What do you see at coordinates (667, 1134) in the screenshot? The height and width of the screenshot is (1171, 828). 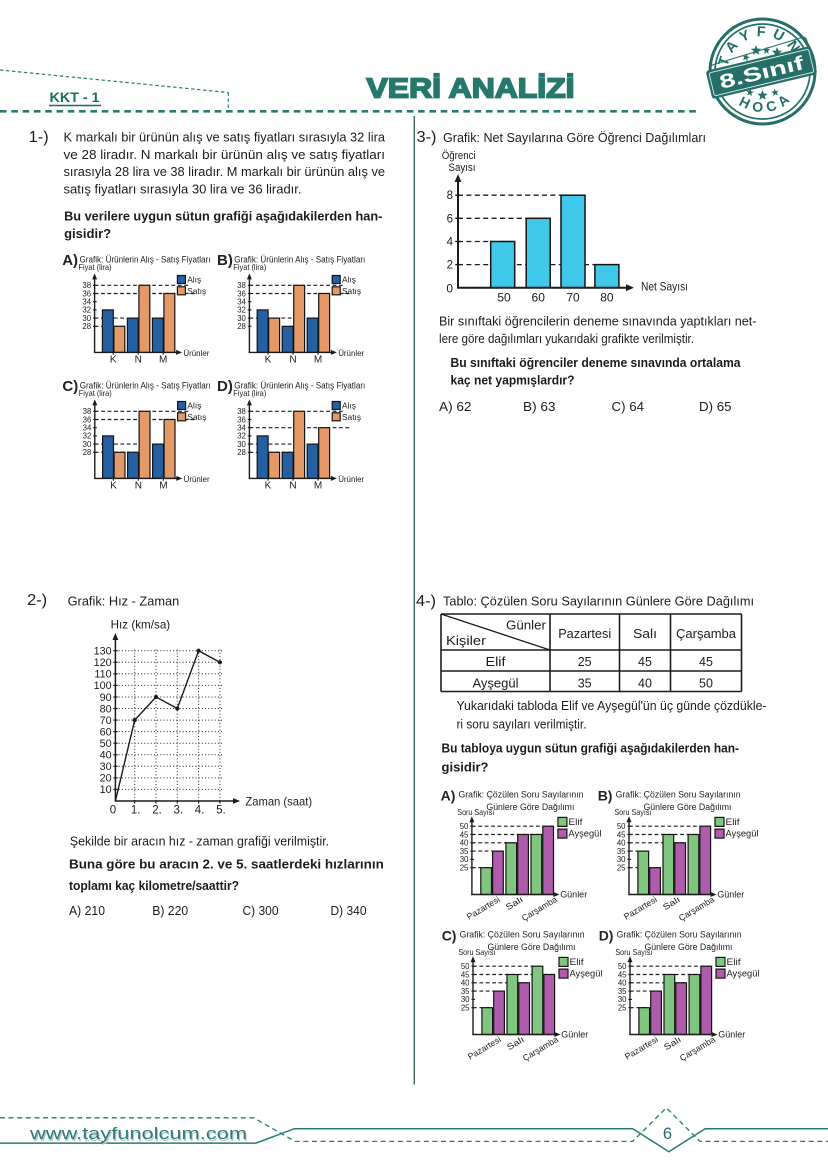 I see `svg-text: 6` at bounding box center [667, 1134].